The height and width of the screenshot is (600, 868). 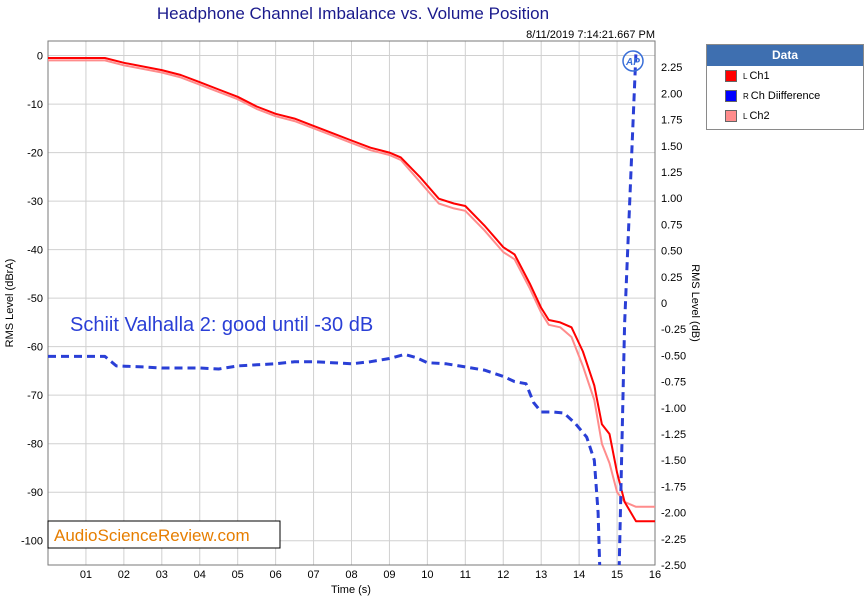 What do you see at coordinates (785, 55) in the screenshot?
I see `legend-title: Data` at bounding box center [785, 55].